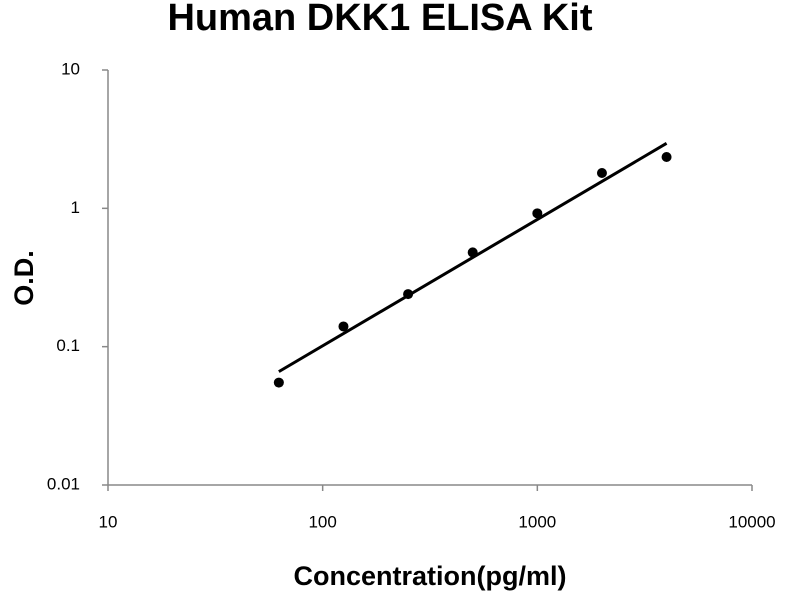  Describe the element at coordinates (70, 68) in the screenshot. I see `y-tick-label: 10` at that location.